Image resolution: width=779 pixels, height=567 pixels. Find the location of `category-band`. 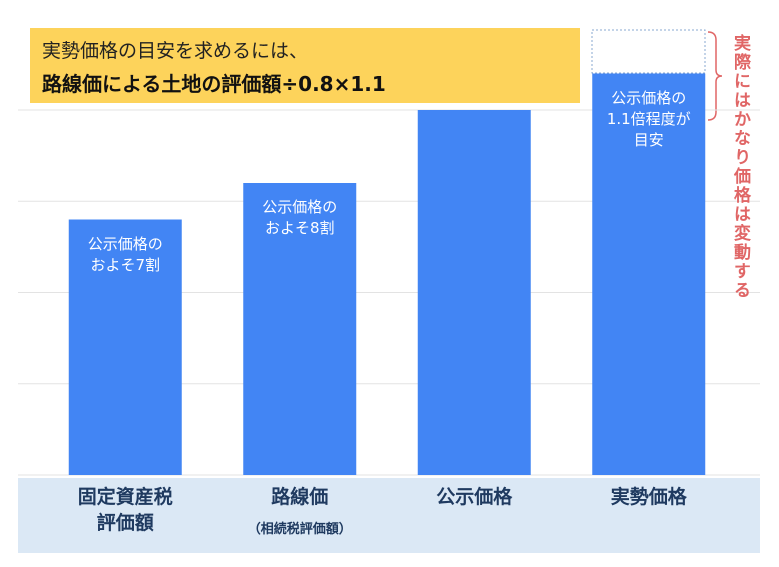

category-band is located at coordinates (389, 515).